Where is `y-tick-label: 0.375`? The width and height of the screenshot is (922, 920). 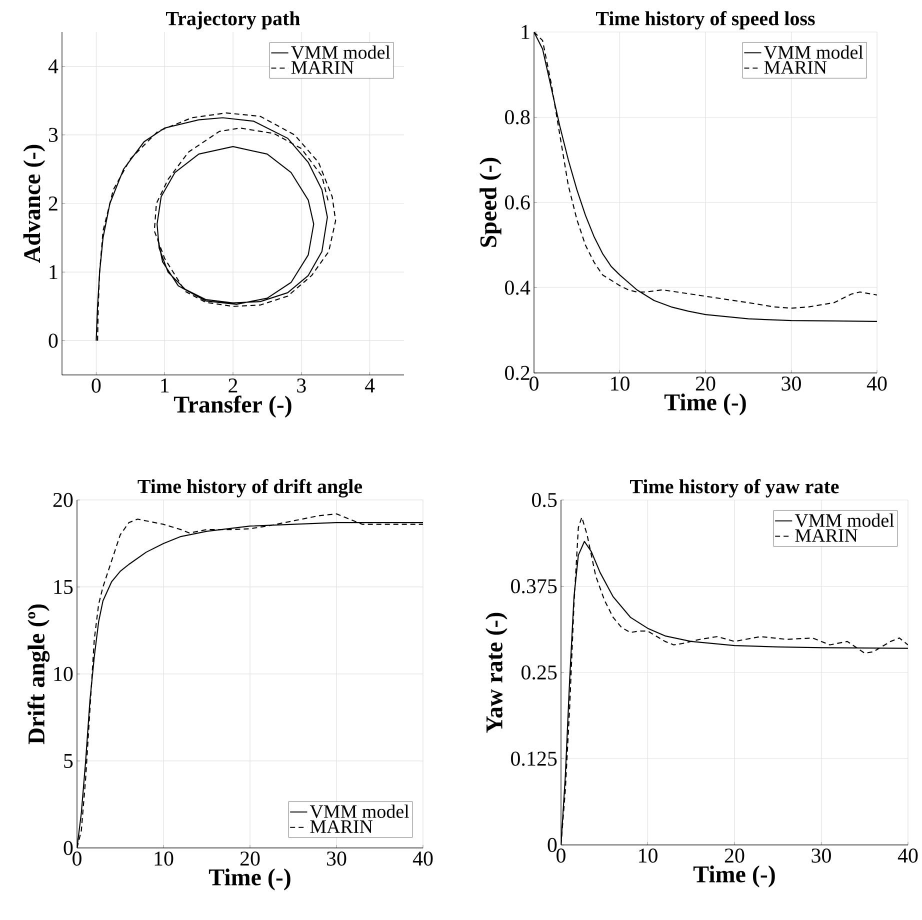 y-tick-label: 0.375 is located at coordinates (534, 586).